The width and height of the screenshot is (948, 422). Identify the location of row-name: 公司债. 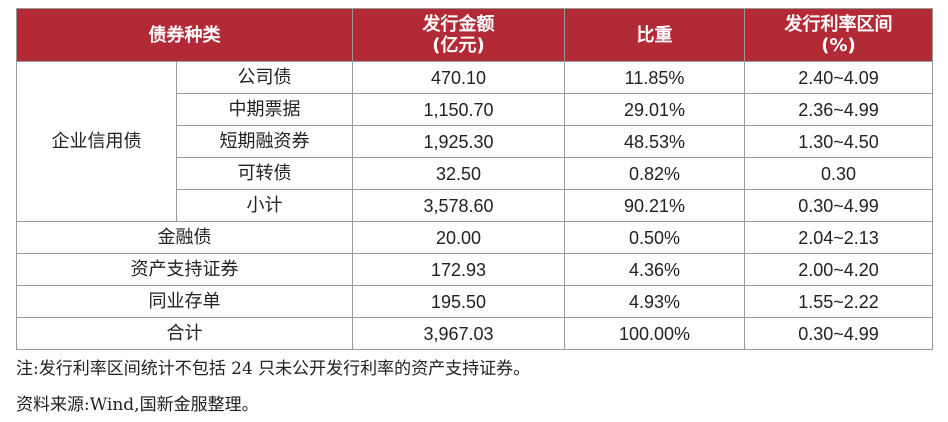
(264, 77).